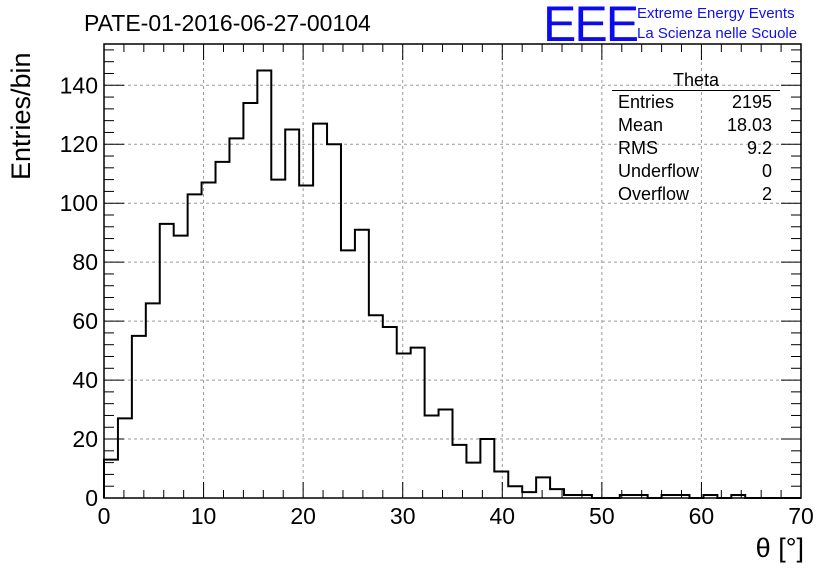  What do you see at coordinates (502, 516) in the screenshot?
I see `x-tick-label: 40` at bounding box center [502, 516].